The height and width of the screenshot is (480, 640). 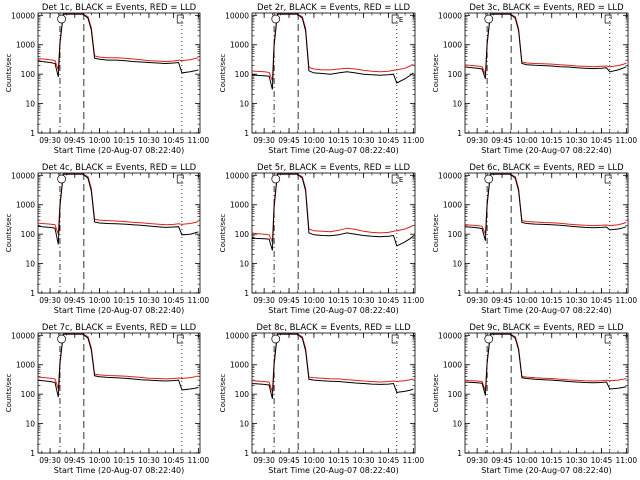 I want to click on panel-title: Det 3c, BLACK = Events, RED = LLD, so click(x=546, y=8).